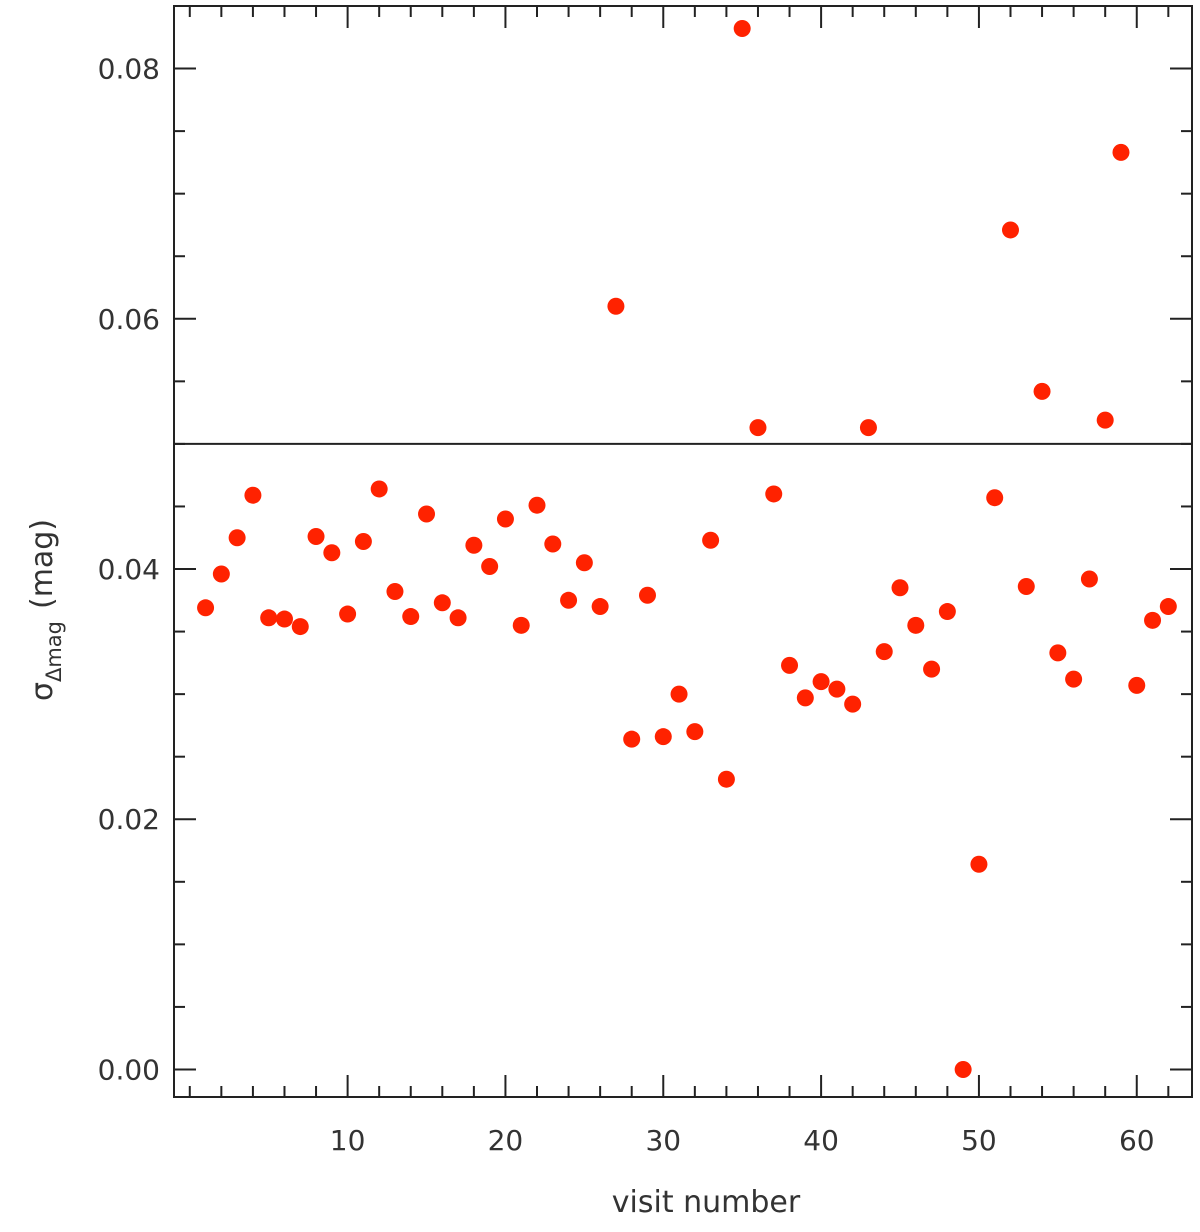  Describe the element at coordinates (663, 1140) in the screenshot. I see `x-tick-label: 30` at that location.